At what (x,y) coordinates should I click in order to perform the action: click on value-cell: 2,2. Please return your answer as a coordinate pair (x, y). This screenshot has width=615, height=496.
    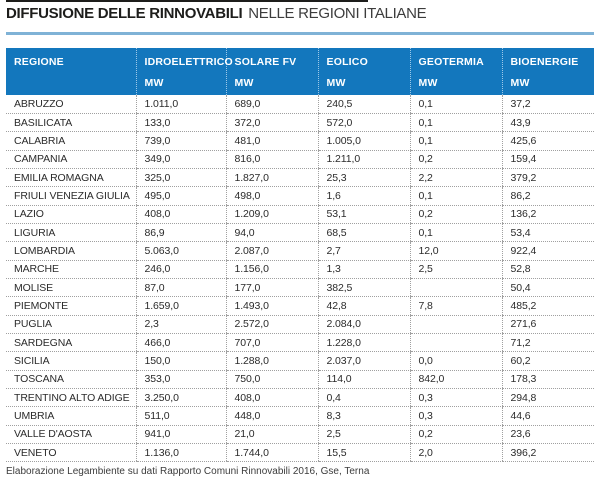
    Looking at the image, I should click on (455, 178).